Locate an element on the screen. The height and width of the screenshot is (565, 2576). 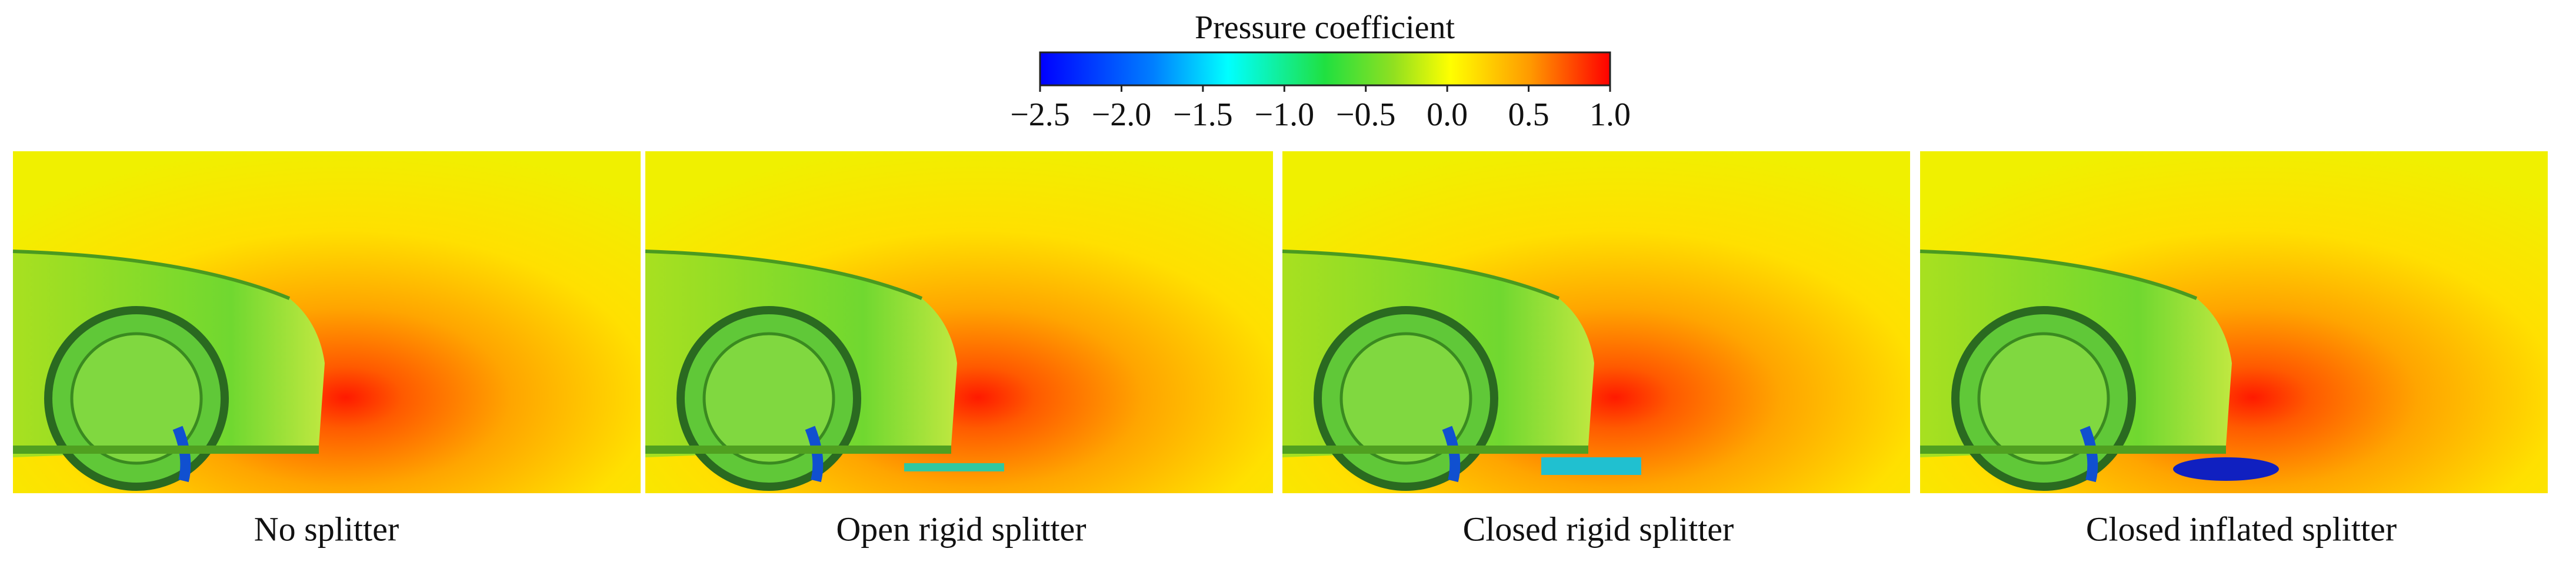
colorbar is located at coordinates (1325, 69).